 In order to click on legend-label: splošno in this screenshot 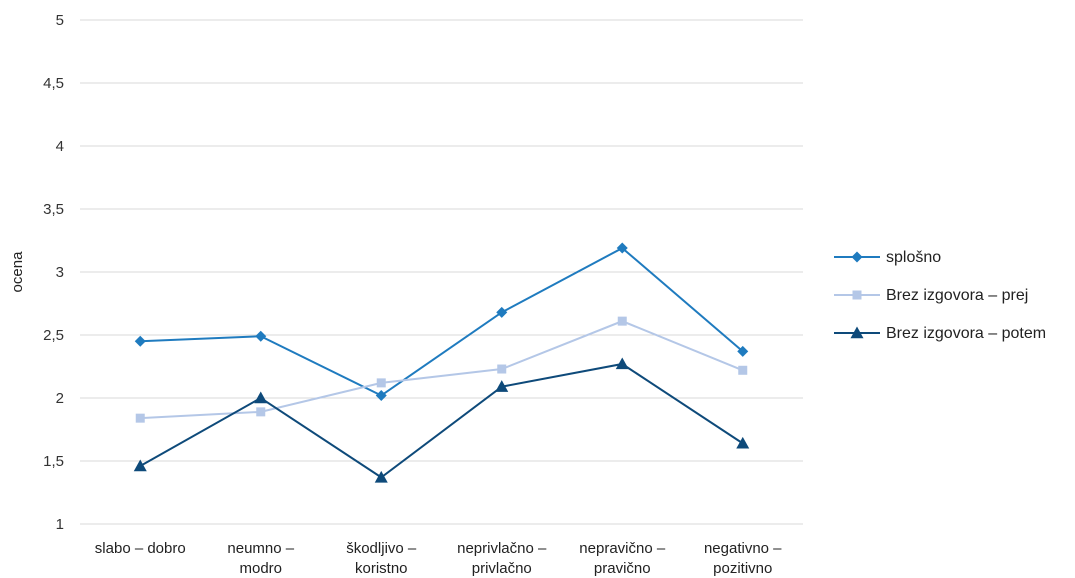, I will do `click(913, 257)`.